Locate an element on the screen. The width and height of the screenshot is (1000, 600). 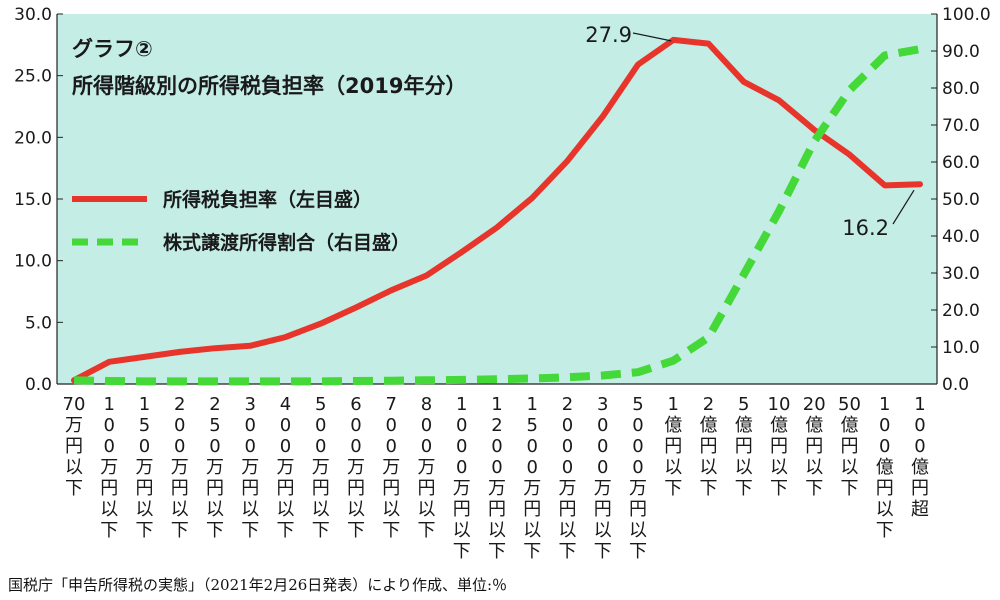
left-tick-label: 15.0 is located at coordinates (33, 200).